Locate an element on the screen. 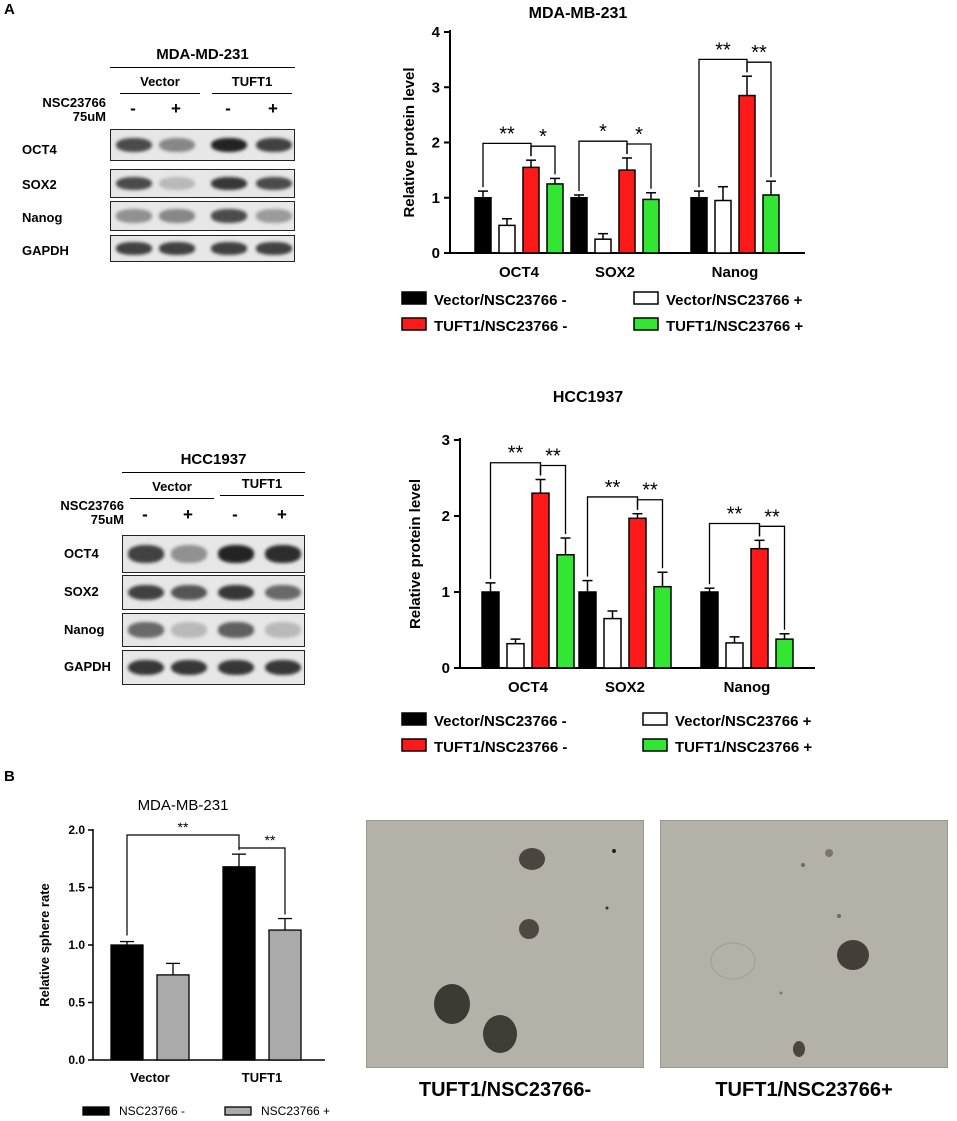  treatment-sign: + is located at coordinates (273, 108).